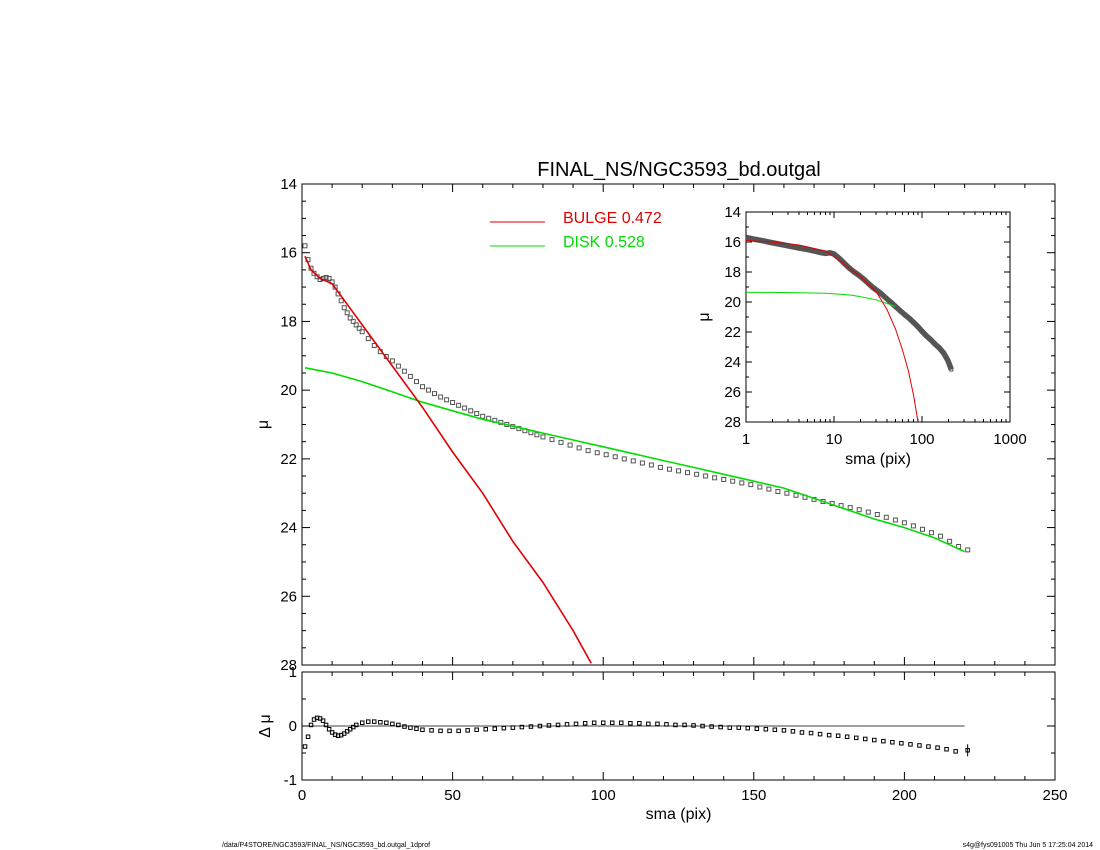 The height and width of the screenshot is (850, 1100). What do you see at coordinates (679, 170) in the screenshot?
I see `chart-title: FINAL_NS/NGC3593_bd.outgal` at bounding box center [679, 170].